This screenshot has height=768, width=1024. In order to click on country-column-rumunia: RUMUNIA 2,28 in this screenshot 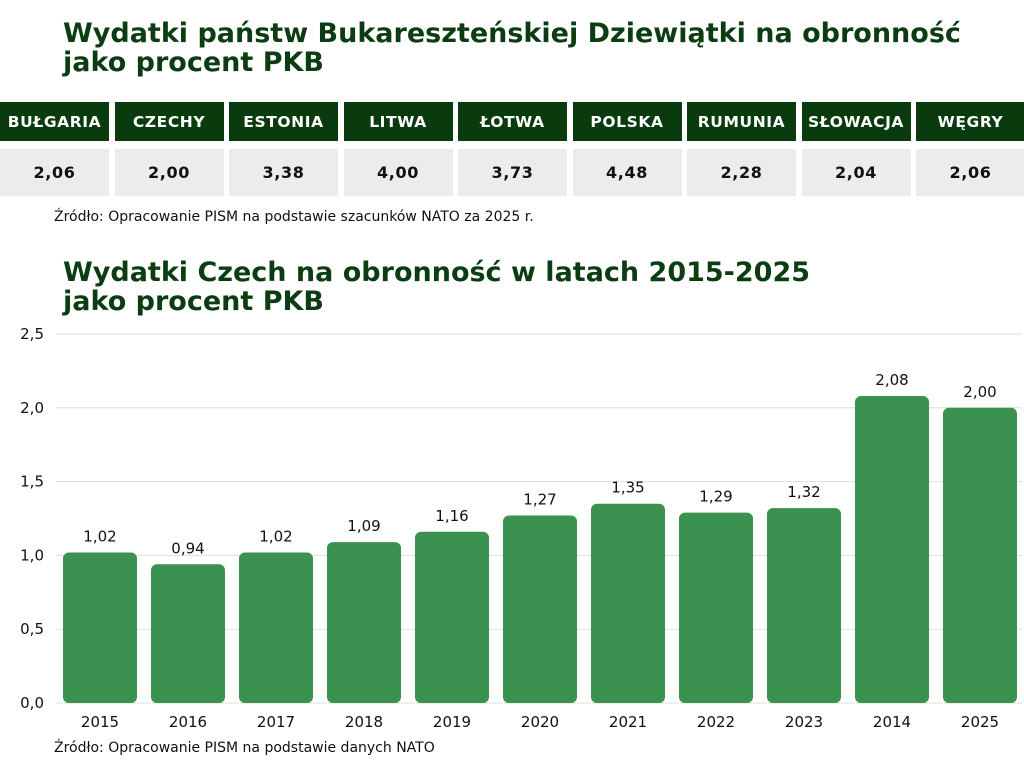, I will do `click(741, 149)`.